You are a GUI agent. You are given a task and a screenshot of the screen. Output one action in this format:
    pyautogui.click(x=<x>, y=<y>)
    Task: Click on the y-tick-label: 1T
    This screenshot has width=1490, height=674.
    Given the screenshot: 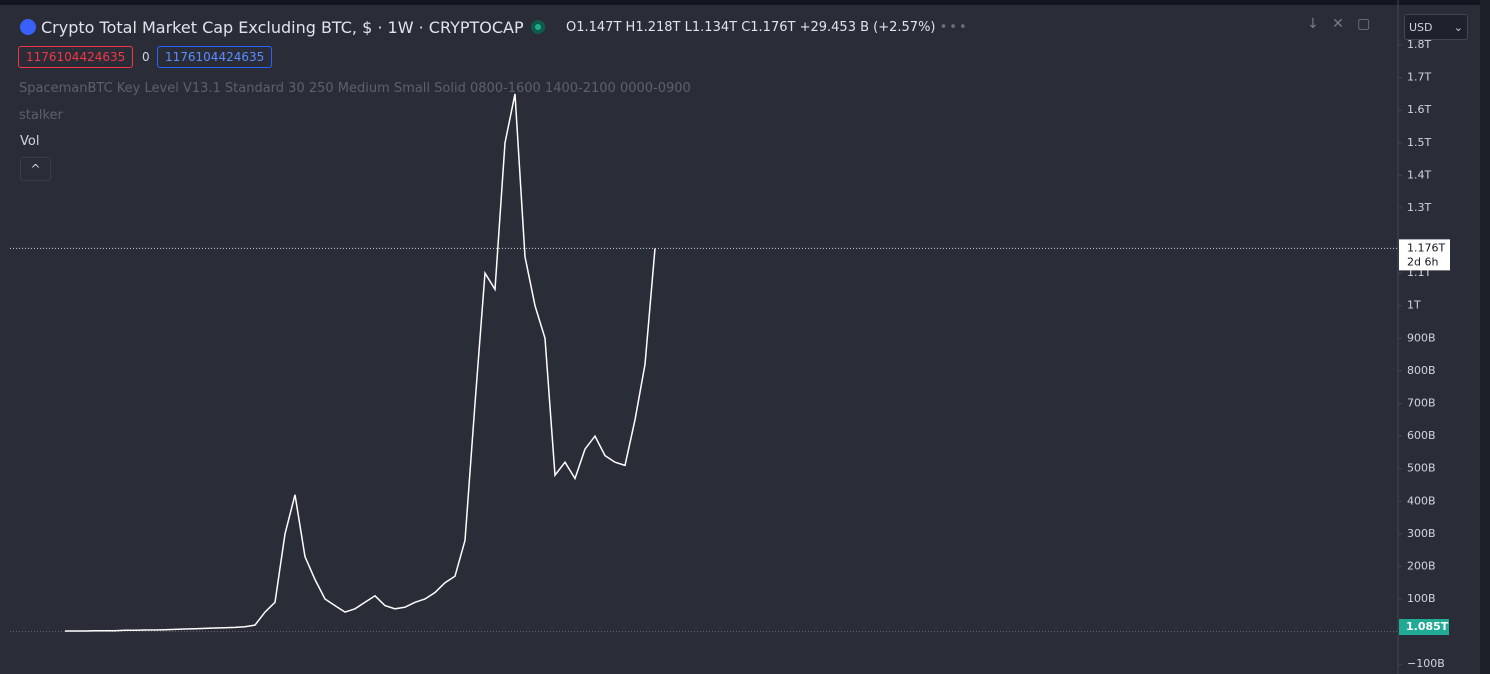 What is the action you would take?
    pyautogui.click(x=1414, y=305)
    